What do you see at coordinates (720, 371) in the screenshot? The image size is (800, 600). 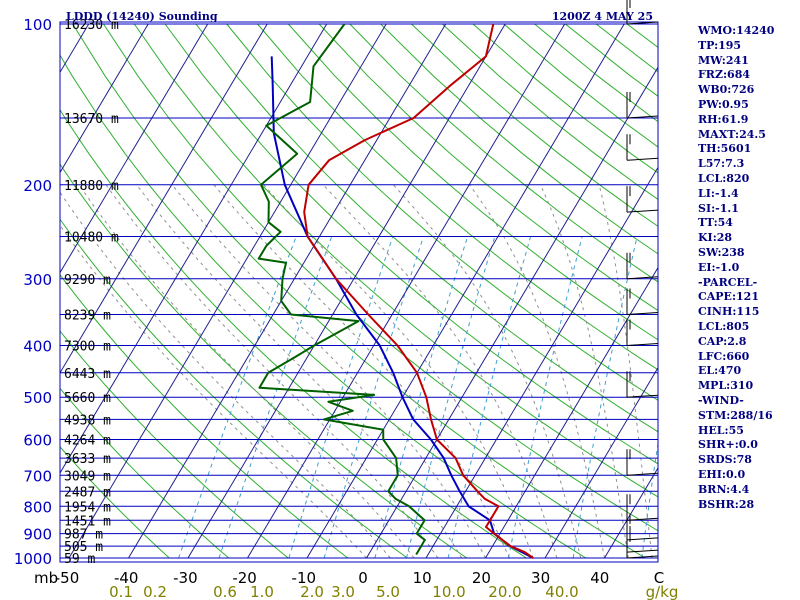 I see `index-item: EL:470` at bounding box center [720, 371].